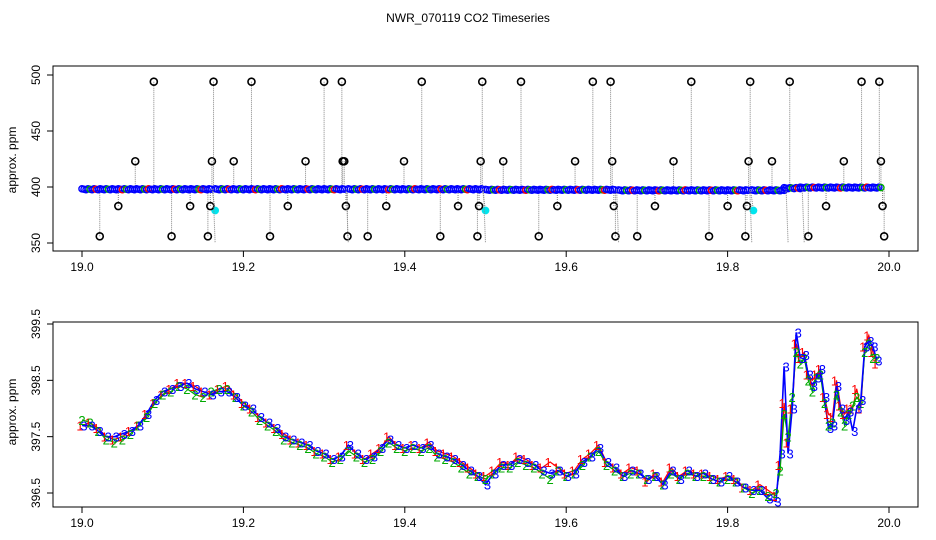 The image size is (936, 540). Describe the element at coordinates (405, 523) in the screenshot. I see `bottom-x-tick-label: 19.4` at that location.